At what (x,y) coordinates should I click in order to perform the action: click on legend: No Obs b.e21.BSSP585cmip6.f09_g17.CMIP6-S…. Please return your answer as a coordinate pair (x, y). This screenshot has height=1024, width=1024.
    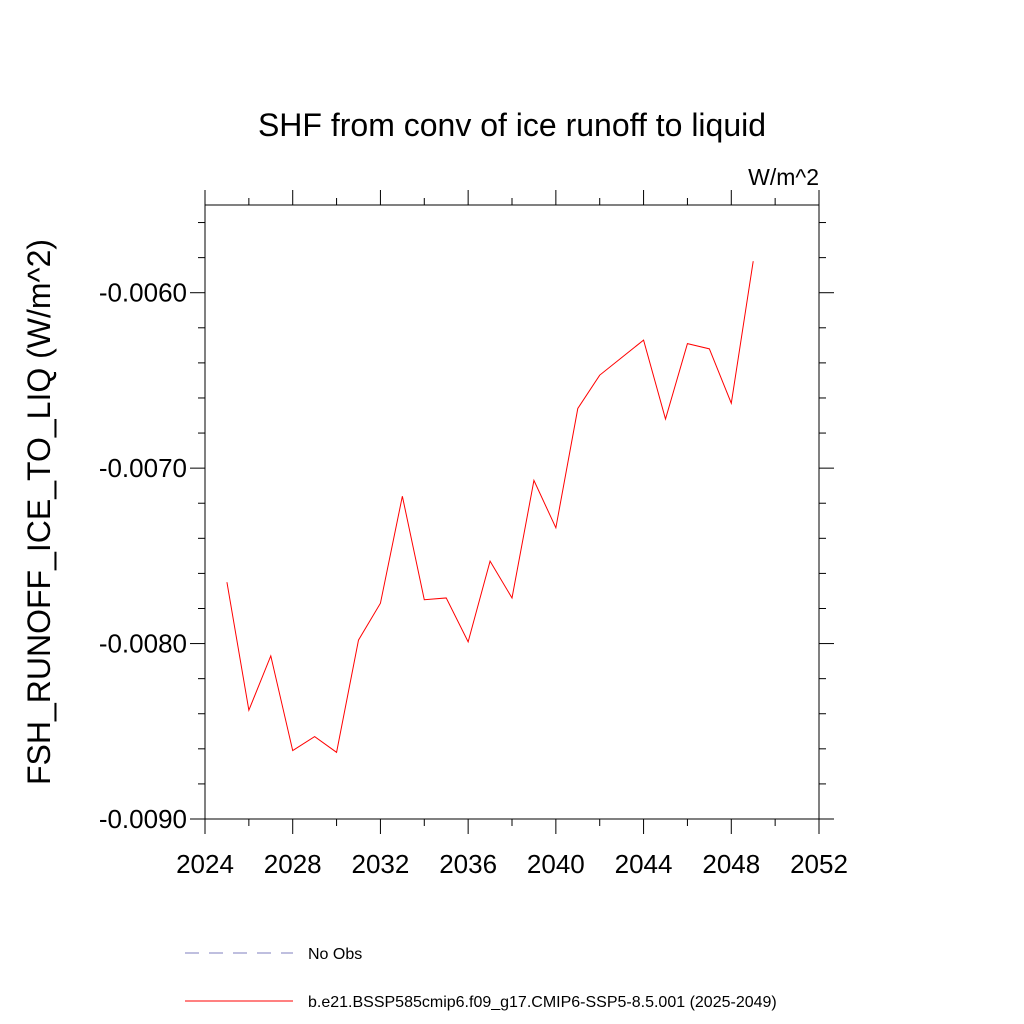
    Looking at the image, I should click on (481, 978).